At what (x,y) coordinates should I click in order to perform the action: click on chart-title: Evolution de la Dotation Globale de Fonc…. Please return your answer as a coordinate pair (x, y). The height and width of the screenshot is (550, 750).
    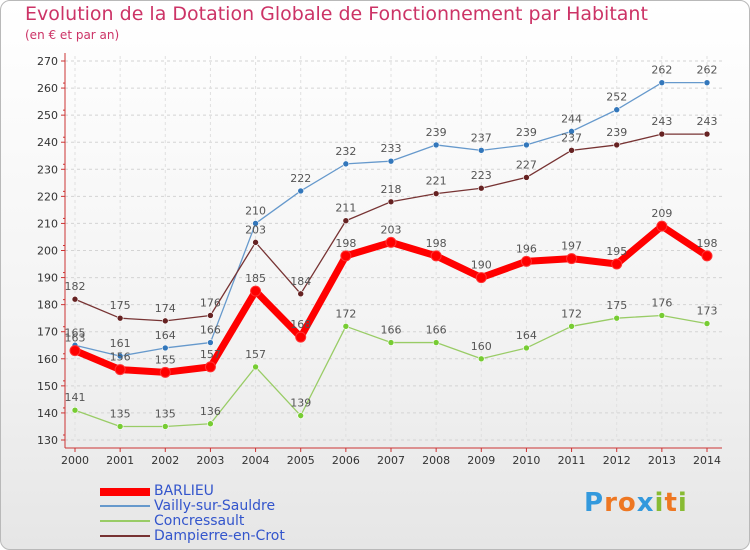
    Looking at the image, I should click on (336, 14).